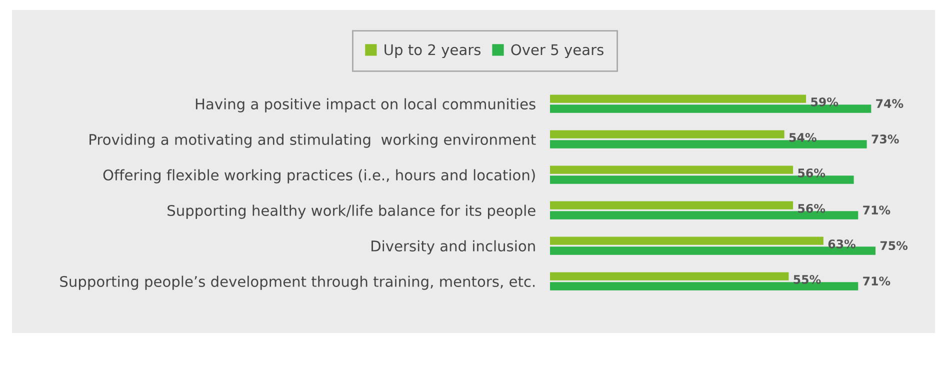 Image resolution: width=950 pixels, height=366 pixels. I want to click on y-tick-label: Supporting healthy work/life balance for its people, so click(352, 211).